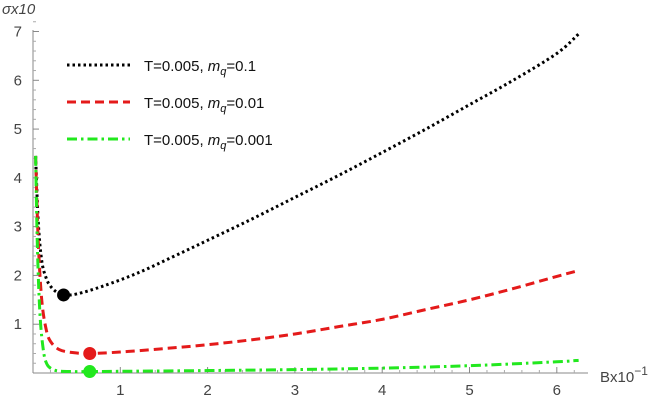  Describe the element at coordinates (18, 129) in the screenshot. I see `y-tick-label-4: 5` at that location.